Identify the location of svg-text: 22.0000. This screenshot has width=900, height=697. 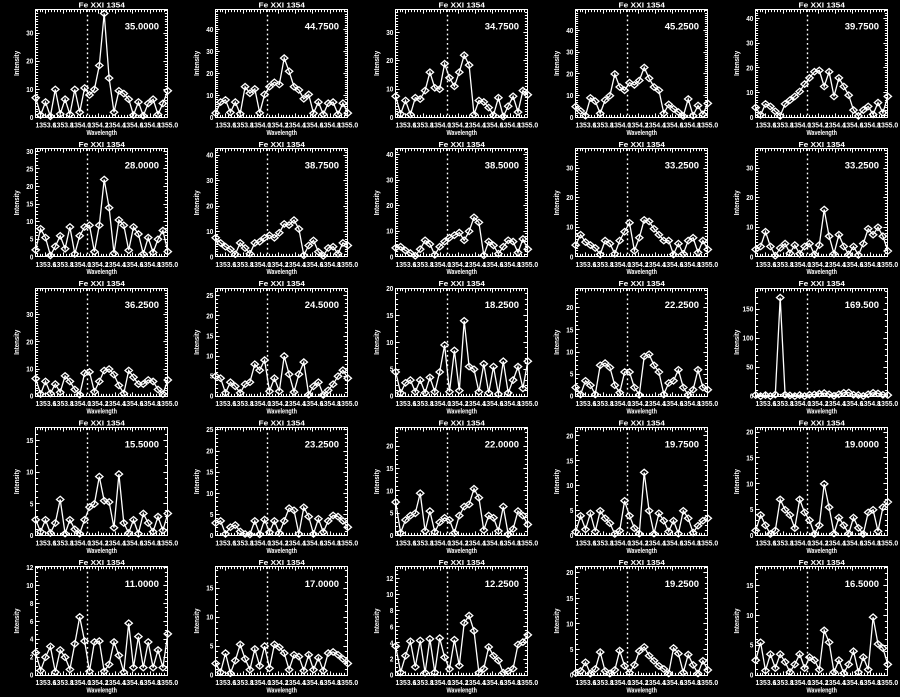
(502, 445).